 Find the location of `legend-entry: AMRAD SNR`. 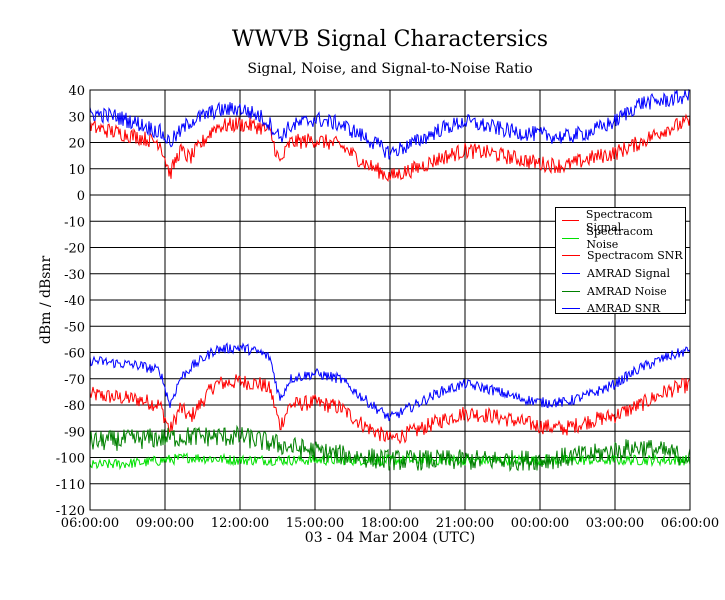

legend-entry: AMRAD SNR is located at coordinates (623, 309).